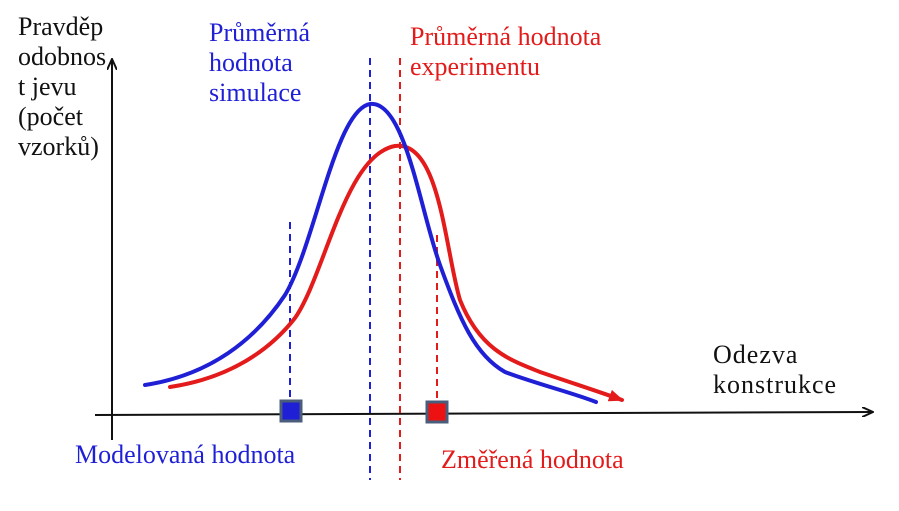 This screenshot has width=899, height=511. I want to click on x-axis, so click(483, 413).